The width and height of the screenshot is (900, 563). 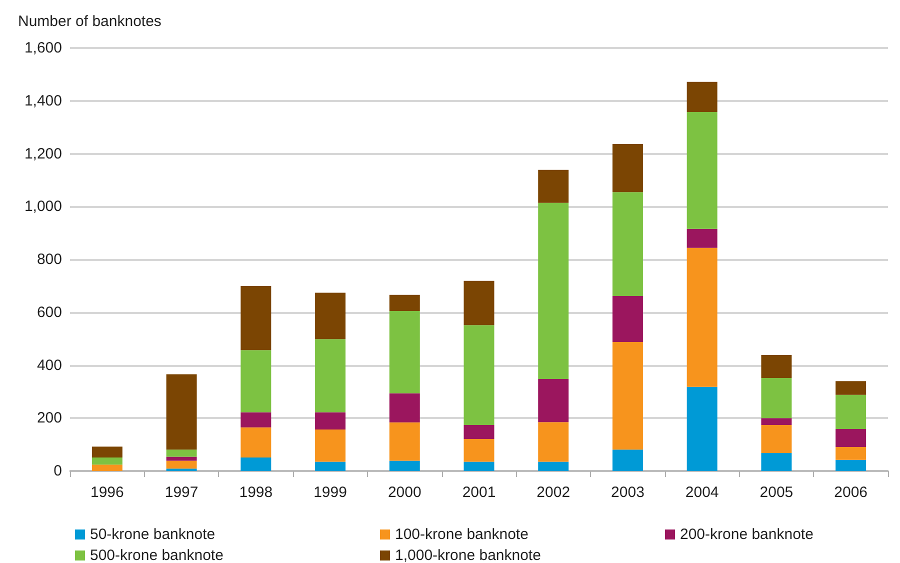 I want to click on x-tick-label: 2004, so click(x=702, y=492).